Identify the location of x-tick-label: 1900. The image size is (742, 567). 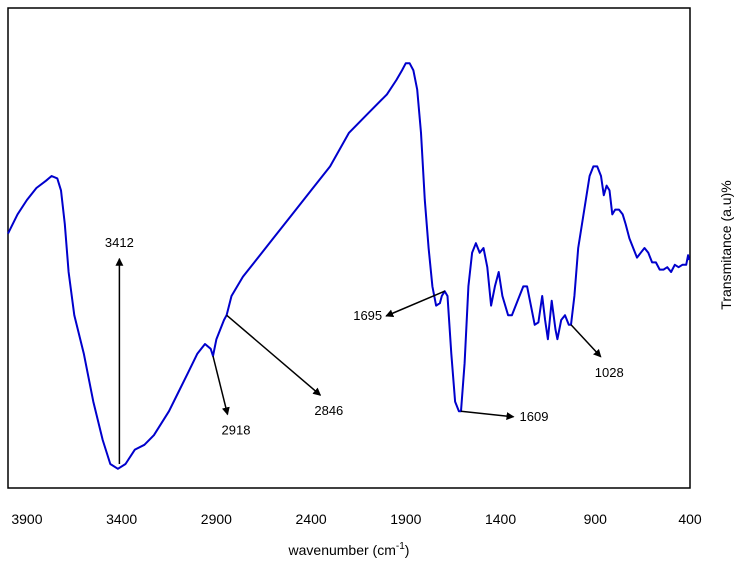
(405, 519).